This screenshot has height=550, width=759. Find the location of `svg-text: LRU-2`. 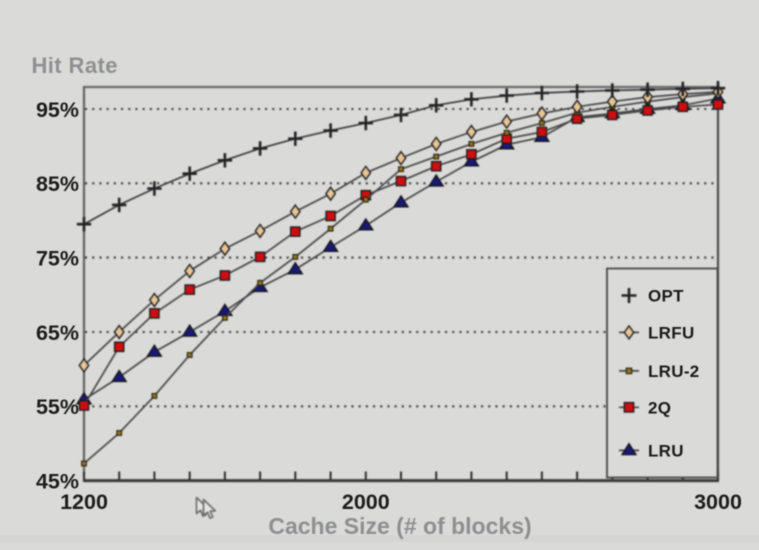

svg-text: LRU-2 is located at coordinates (674, 371).